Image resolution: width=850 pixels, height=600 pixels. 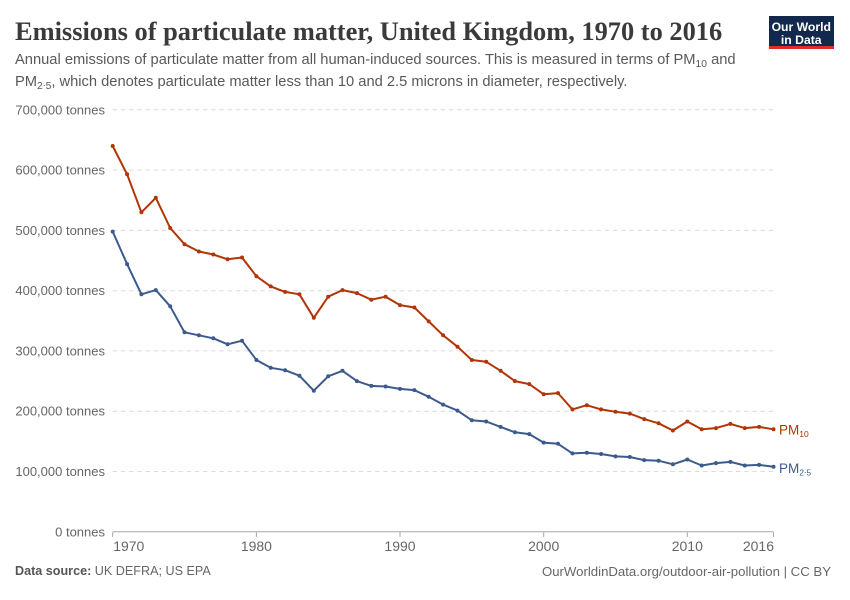 I want to click on svg-text: 400,000 tonnes, so click(x=60, y=290).